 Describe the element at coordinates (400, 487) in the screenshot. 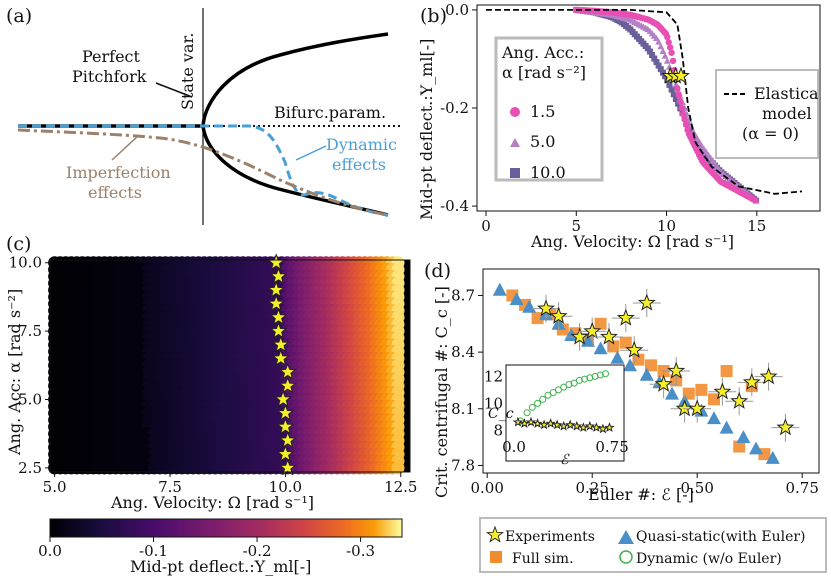

I see `c-xtick-label: 12.5` at that location.